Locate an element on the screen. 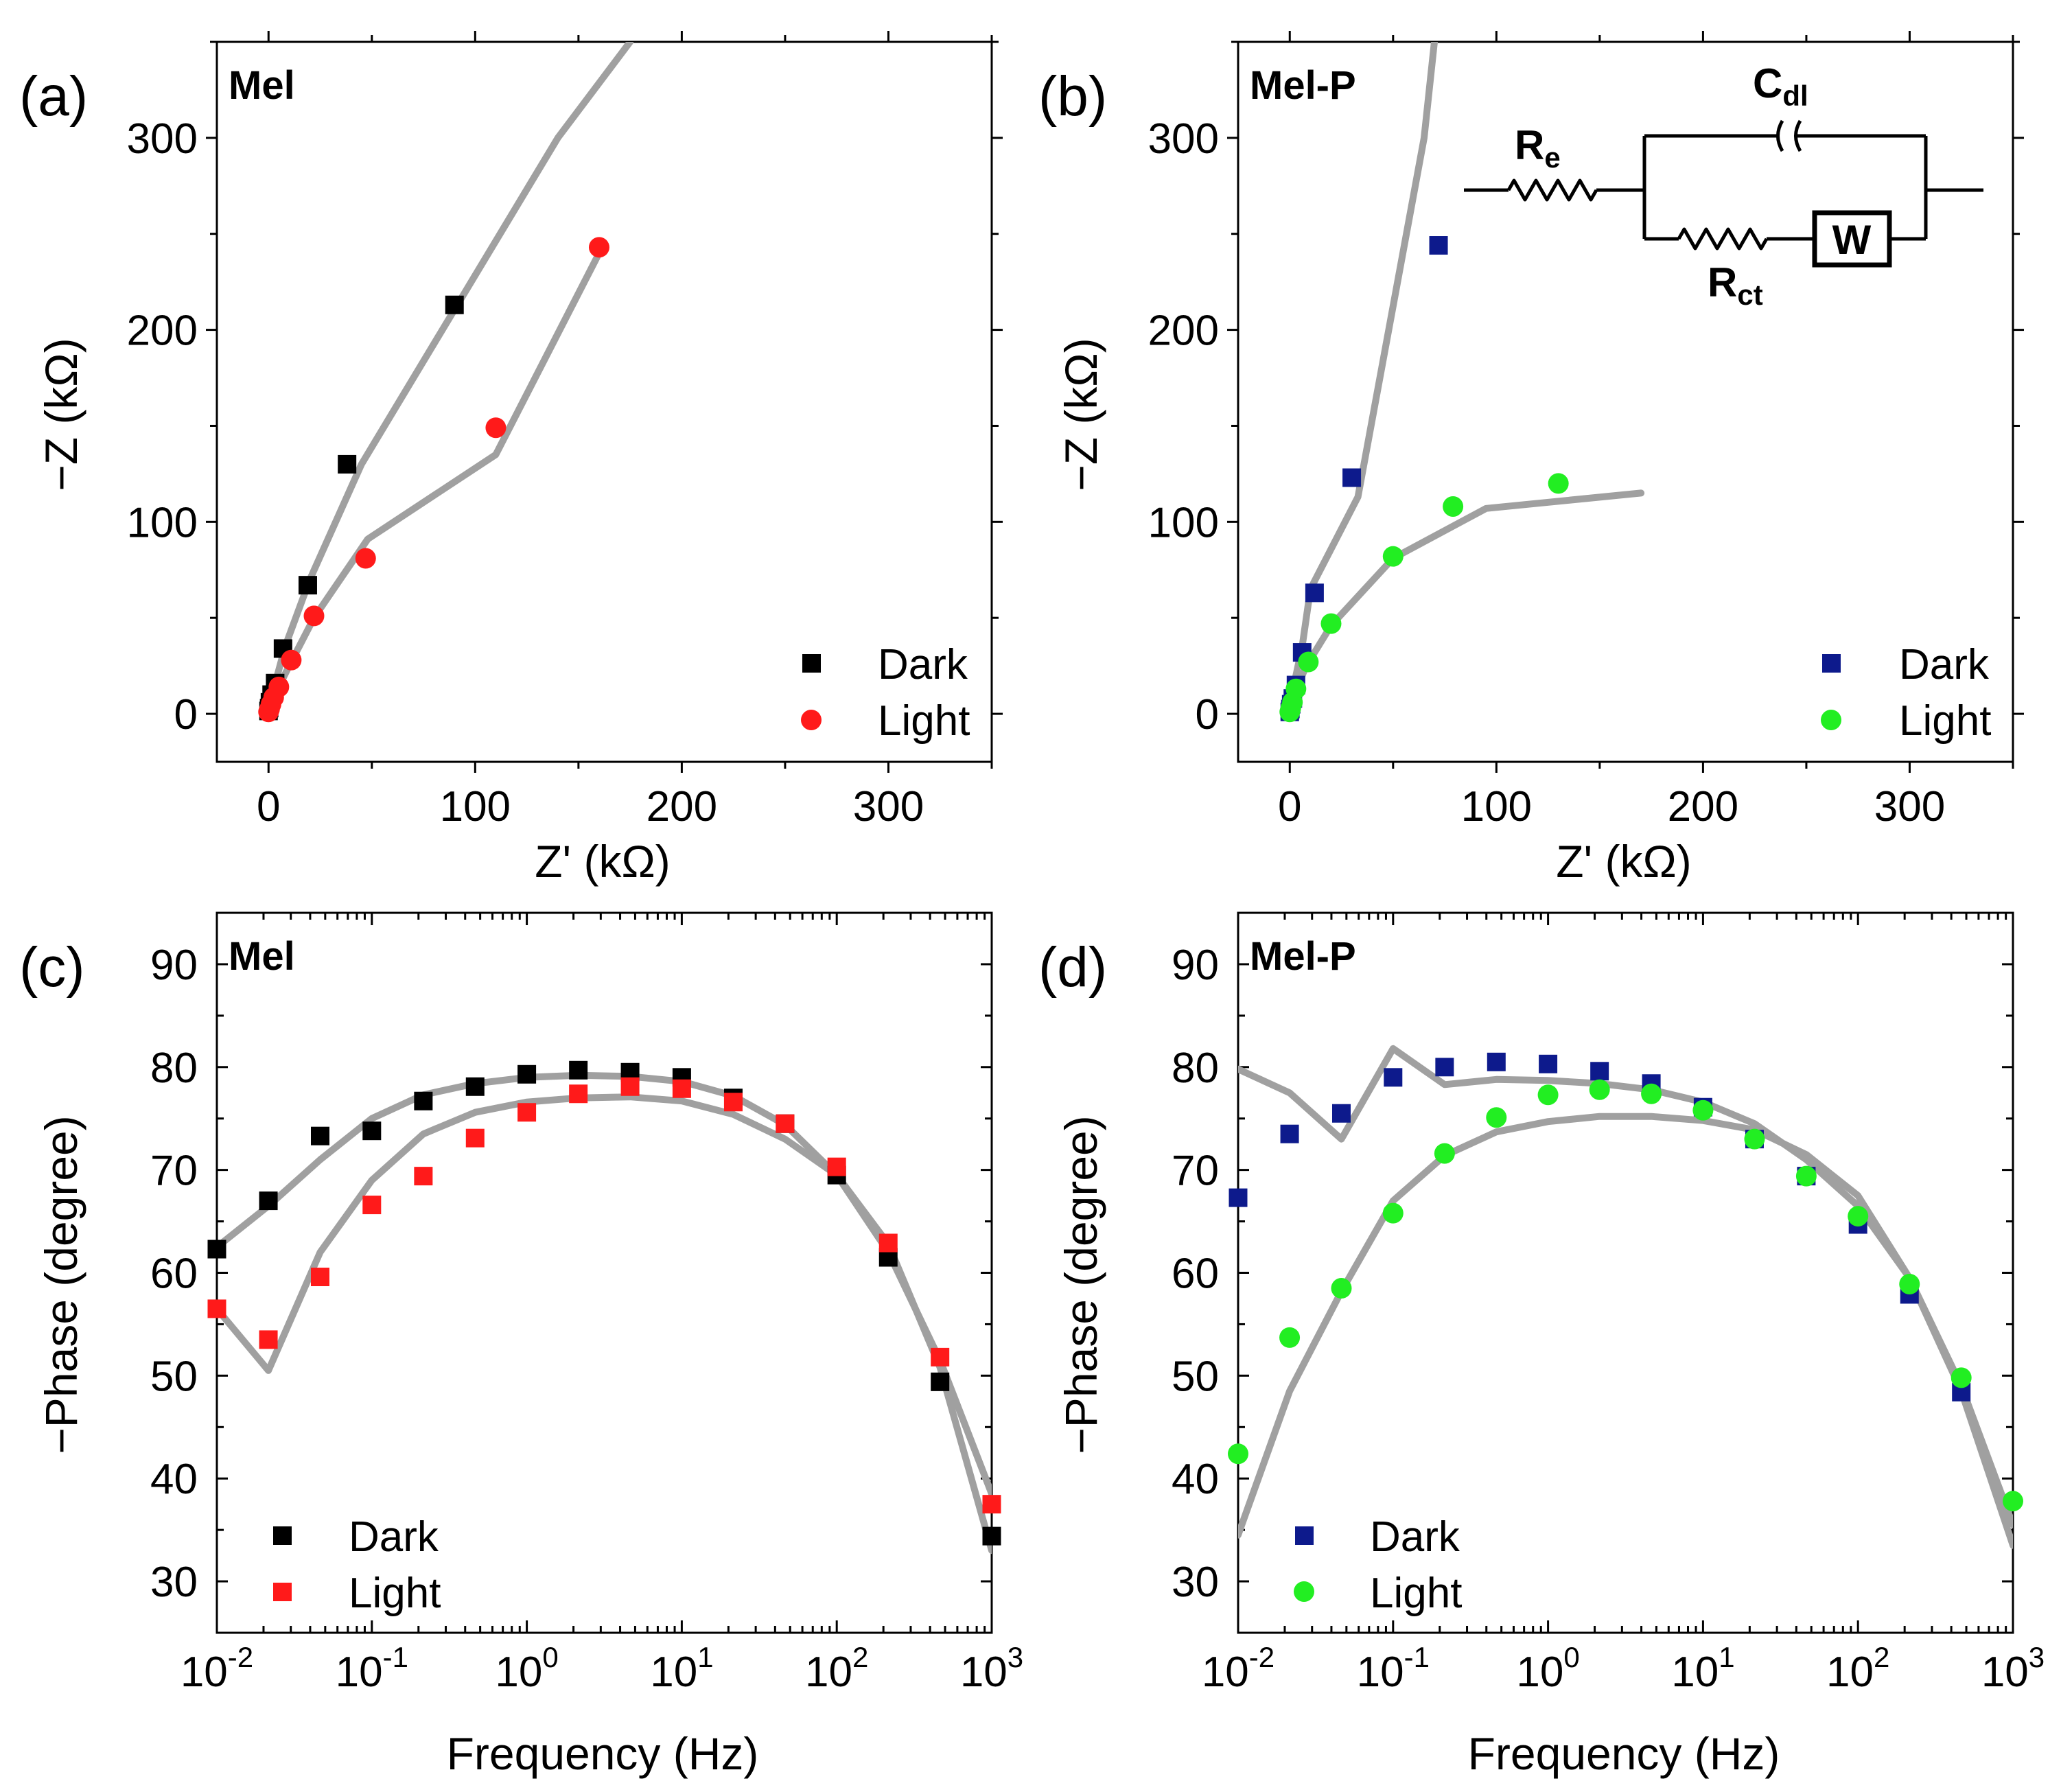 Image resolution: width=2061 pixels, height=1792 pixels. panel-a-point-dark is located at coordinates (347, 464).